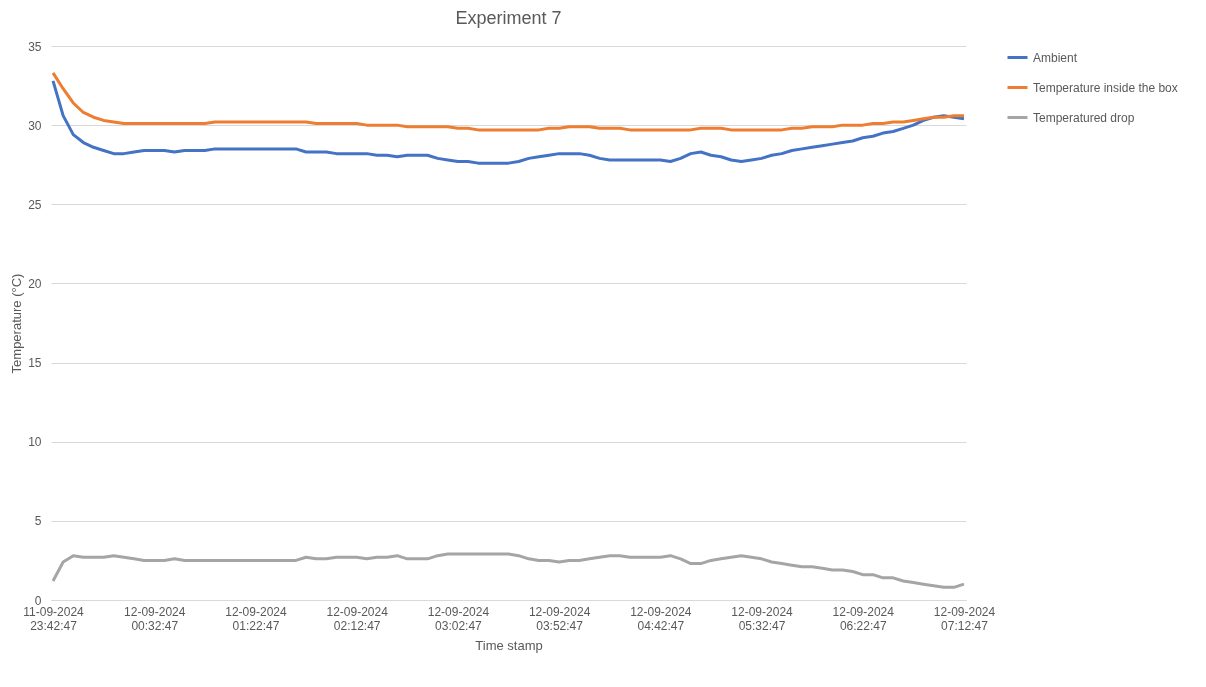  Describe the element at coordinates (35, 283) in the screenshot. I see `y-tick-label: 20` at that location.